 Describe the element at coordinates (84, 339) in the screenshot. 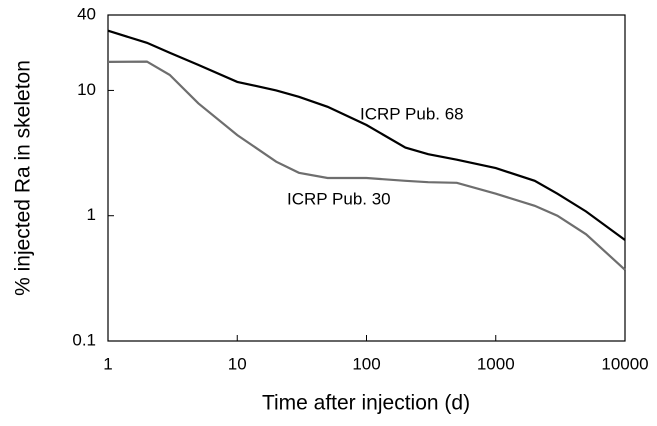

I see `y-tick-label: 0.1` at that location.